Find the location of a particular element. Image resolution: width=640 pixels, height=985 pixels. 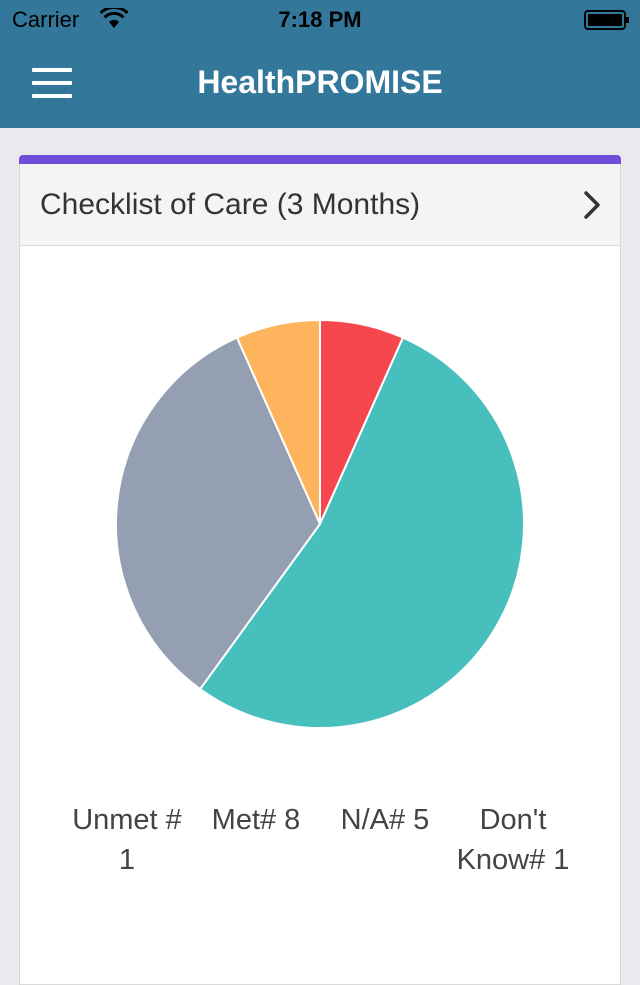

carrier-label: Carrier is located at coordinates (46, 19).